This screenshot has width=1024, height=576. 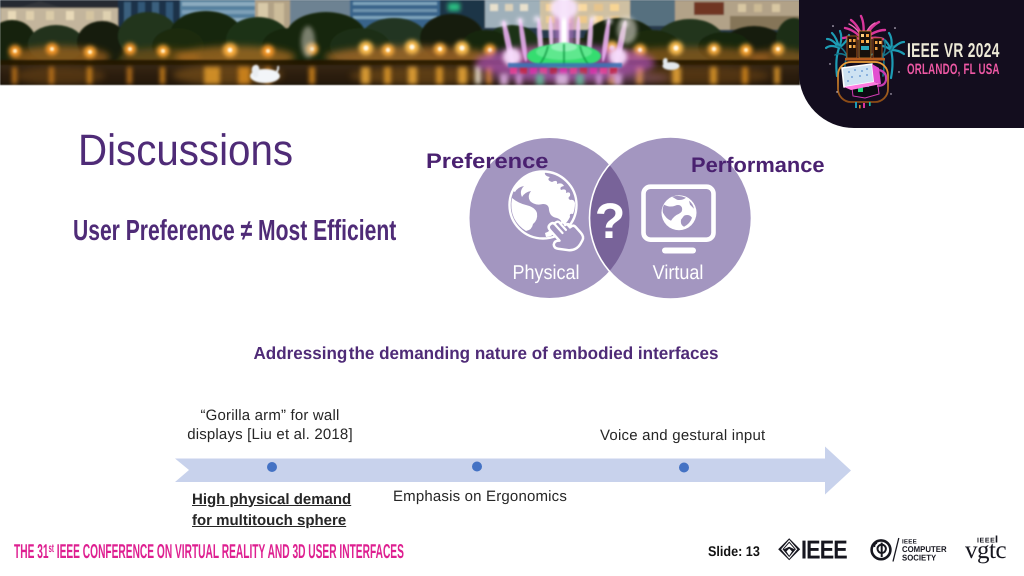 I want to click on svg-text: SOCIETY, so click(x=919, y=557).